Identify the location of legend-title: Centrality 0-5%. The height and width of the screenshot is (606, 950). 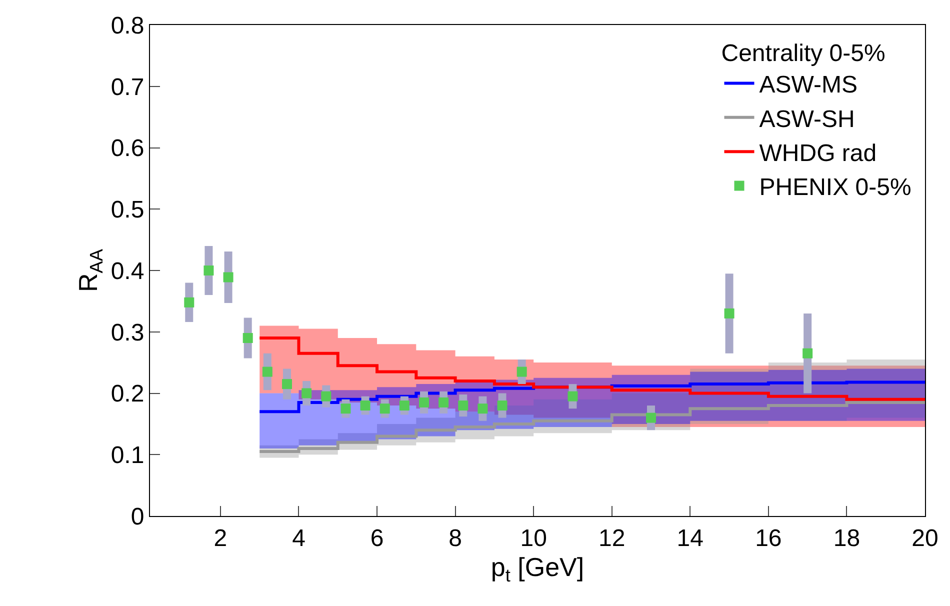
(803, 54).